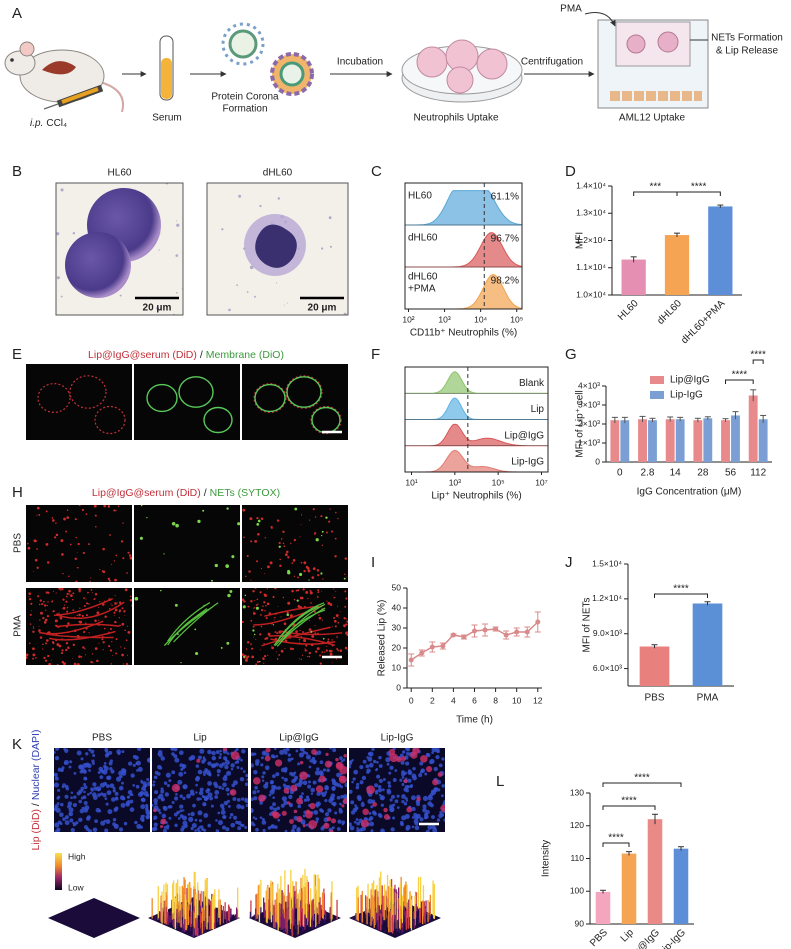 The height and width of the screenshot is (949, 791). Describe the element at coordinates (54, 398) in the screenshot. I see `membrane-red` at that location.